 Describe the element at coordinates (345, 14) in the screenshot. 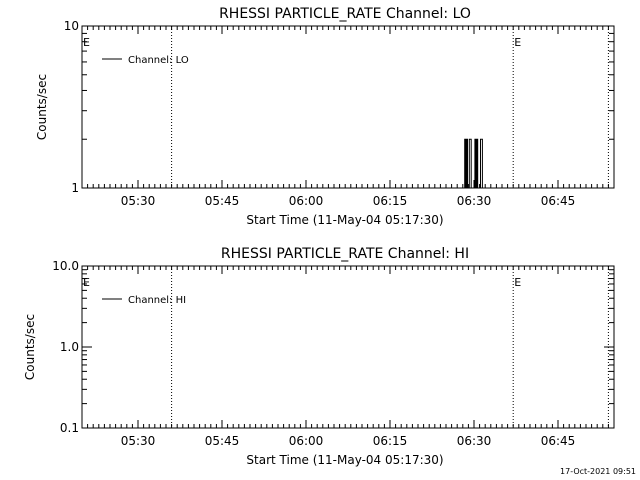

I see `chart-title: RHESSI PARTICLE_RATE Channel: LO` at that location.